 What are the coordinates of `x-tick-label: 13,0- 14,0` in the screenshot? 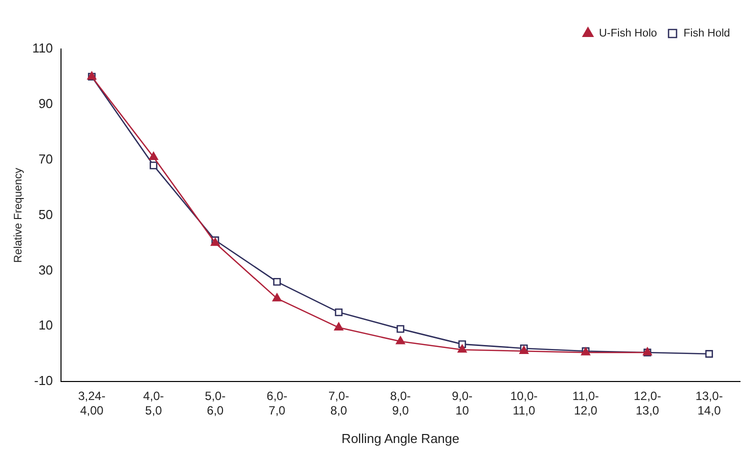 It's located at (709, 403).